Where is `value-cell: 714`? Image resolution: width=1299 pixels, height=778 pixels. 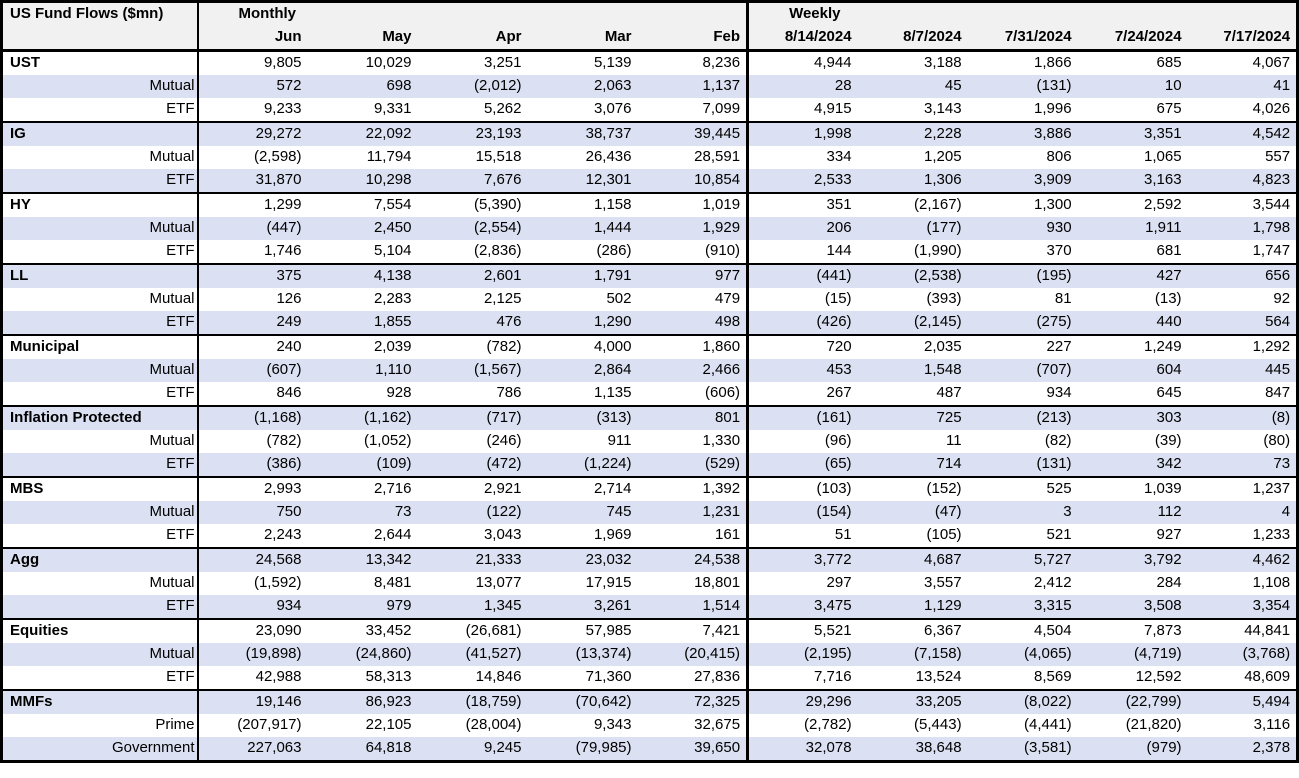 value-cell: 714 is located at coordinates (912, 465).